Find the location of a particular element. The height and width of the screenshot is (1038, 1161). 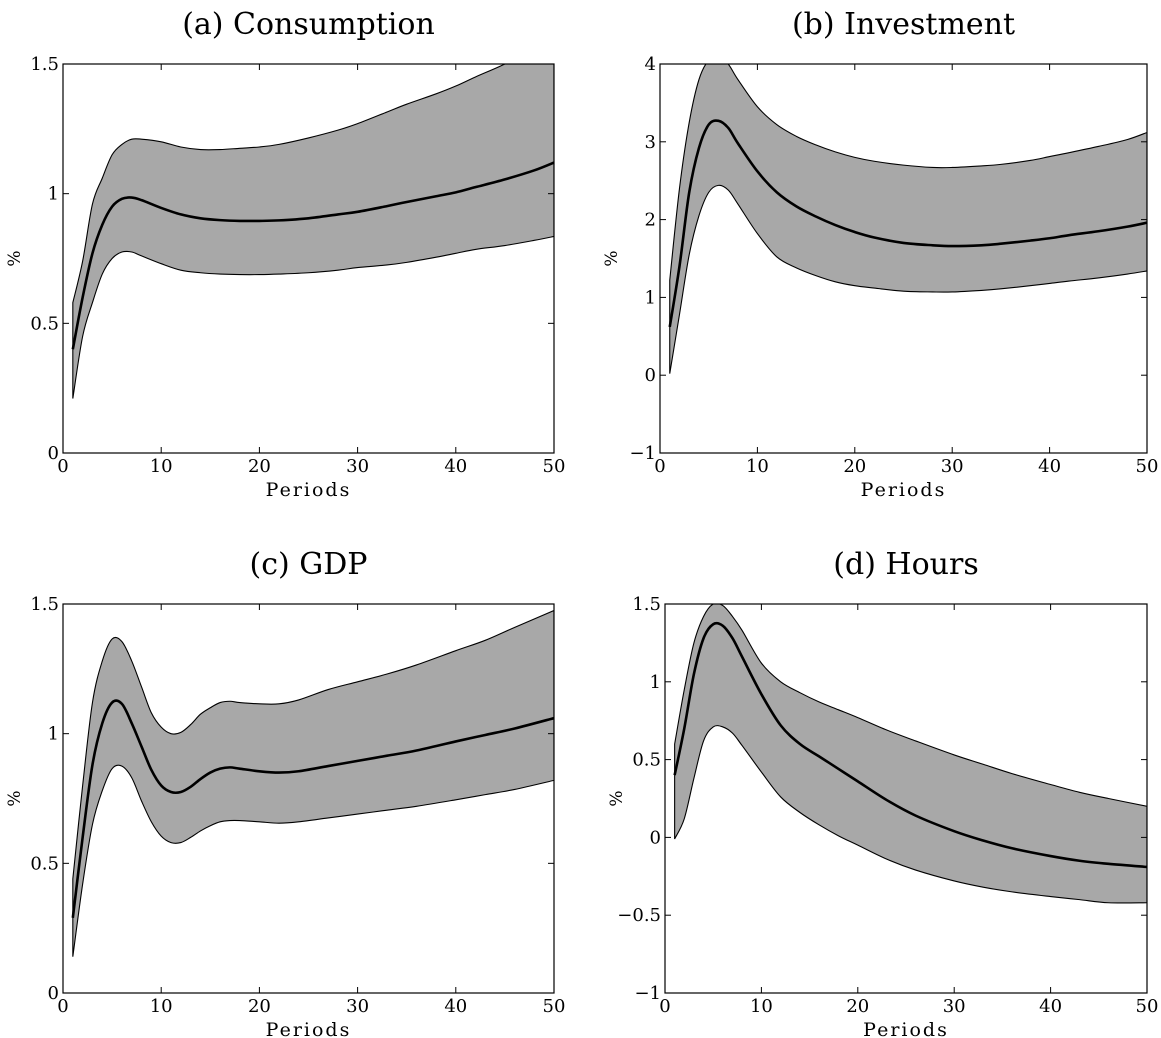

y-tick-label: 3 is located at coordinates (650, 142).